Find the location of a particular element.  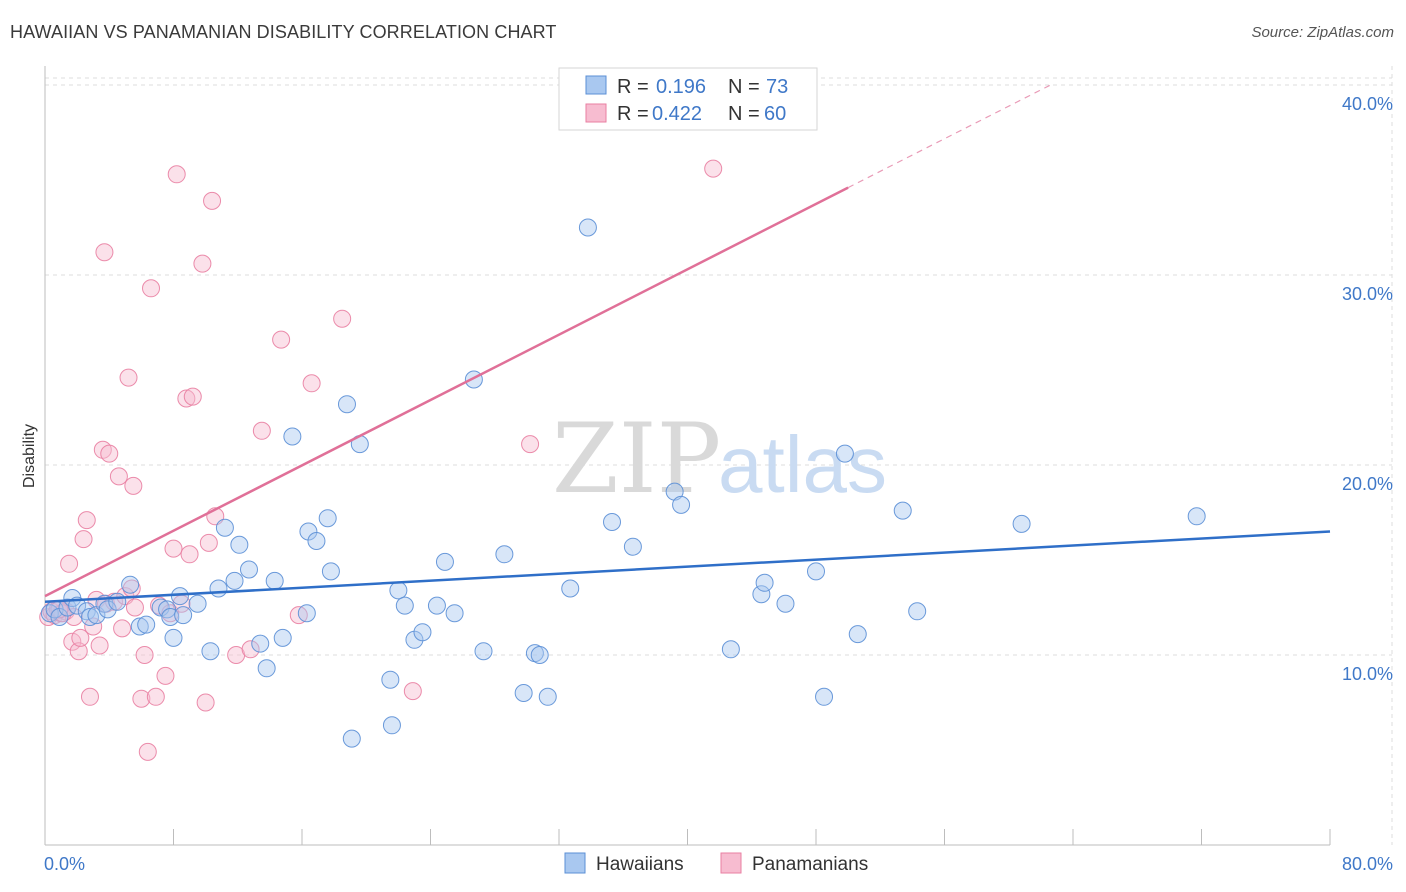

y-tick-labels: 10.0% 20.0% 30.0% 40.0% is located at coordinates (1367, 389).